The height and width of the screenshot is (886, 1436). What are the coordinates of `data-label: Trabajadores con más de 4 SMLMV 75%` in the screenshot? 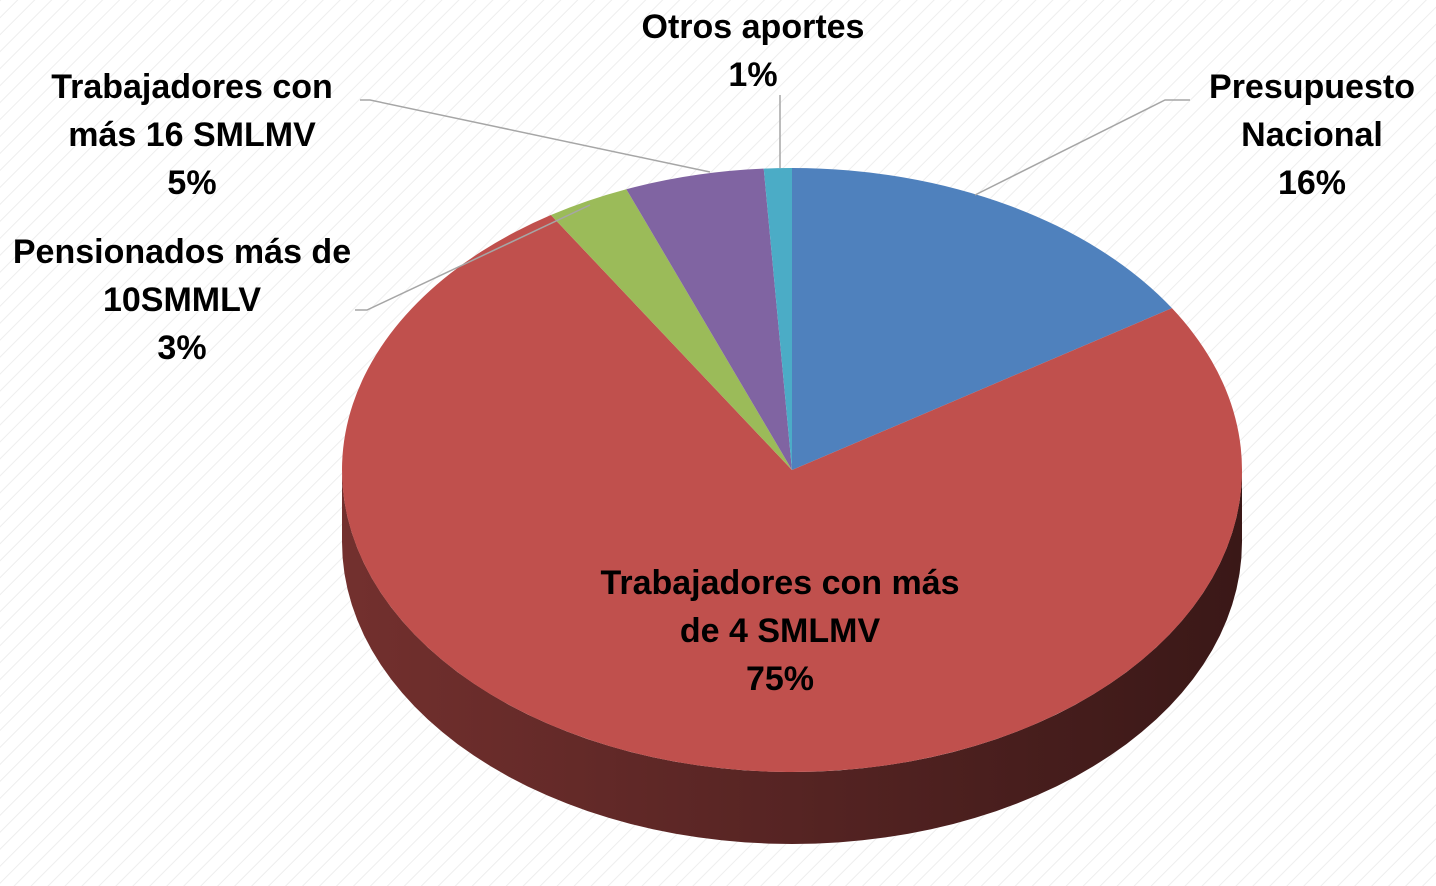 It's located at (780, 631).